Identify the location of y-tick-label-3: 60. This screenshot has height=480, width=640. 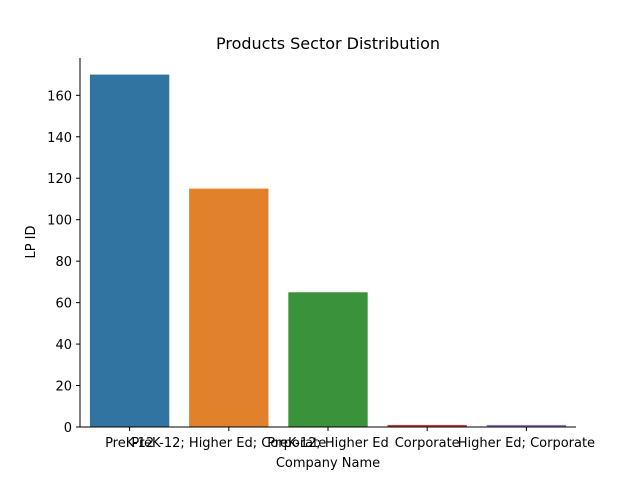
(63, 304).